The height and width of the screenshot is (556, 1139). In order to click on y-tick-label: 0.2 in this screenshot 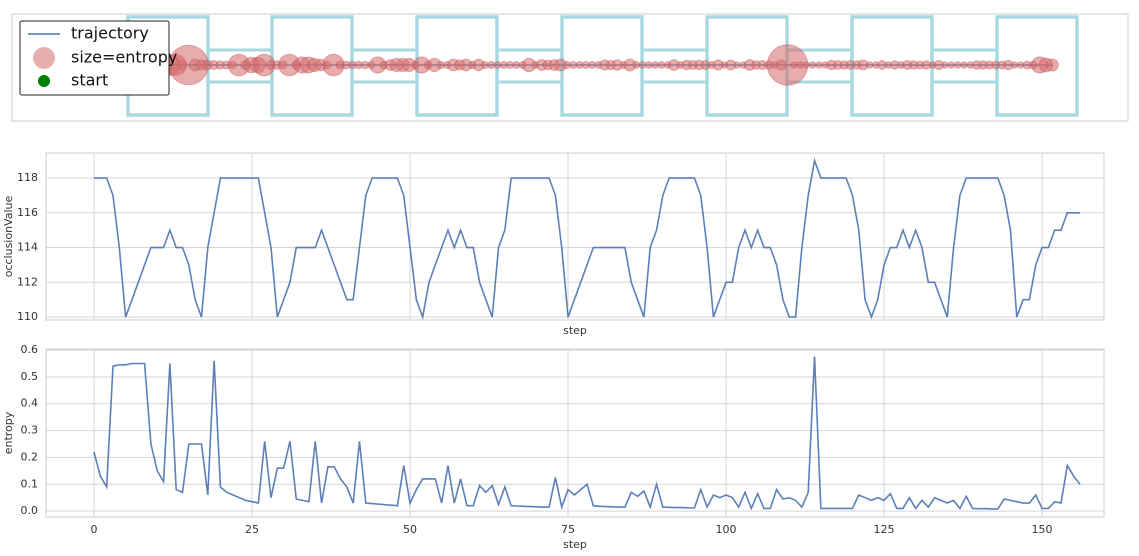, I will do `click(30, 456)`.